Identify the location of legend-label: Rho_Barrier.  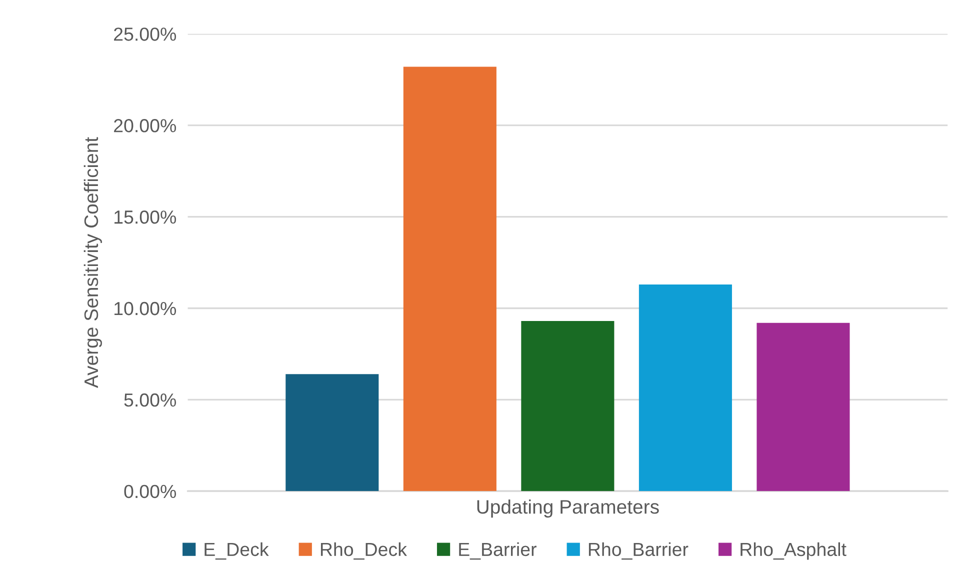
(638, 551).